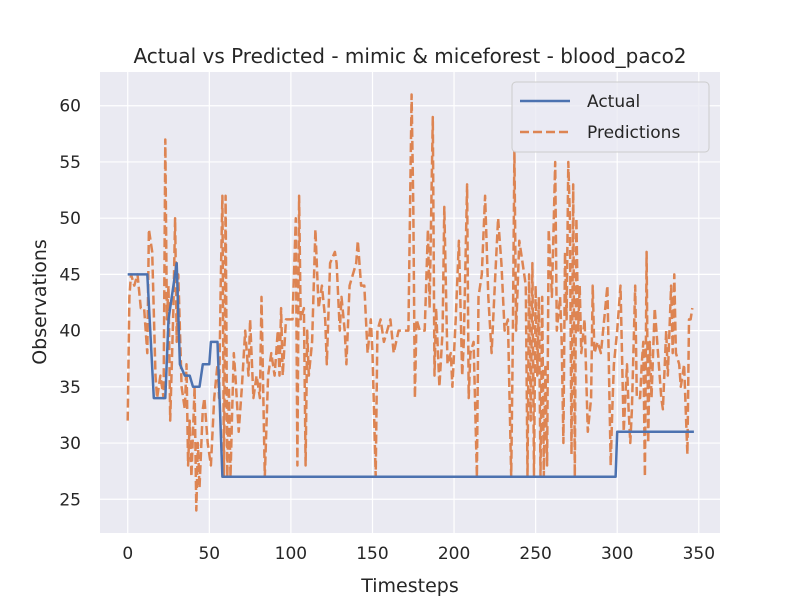 This screenshot has height=600, width=800. Describe the element at coordinates (40, 302) in the screenshot. I see `y-axis-label: Observations` at that location.